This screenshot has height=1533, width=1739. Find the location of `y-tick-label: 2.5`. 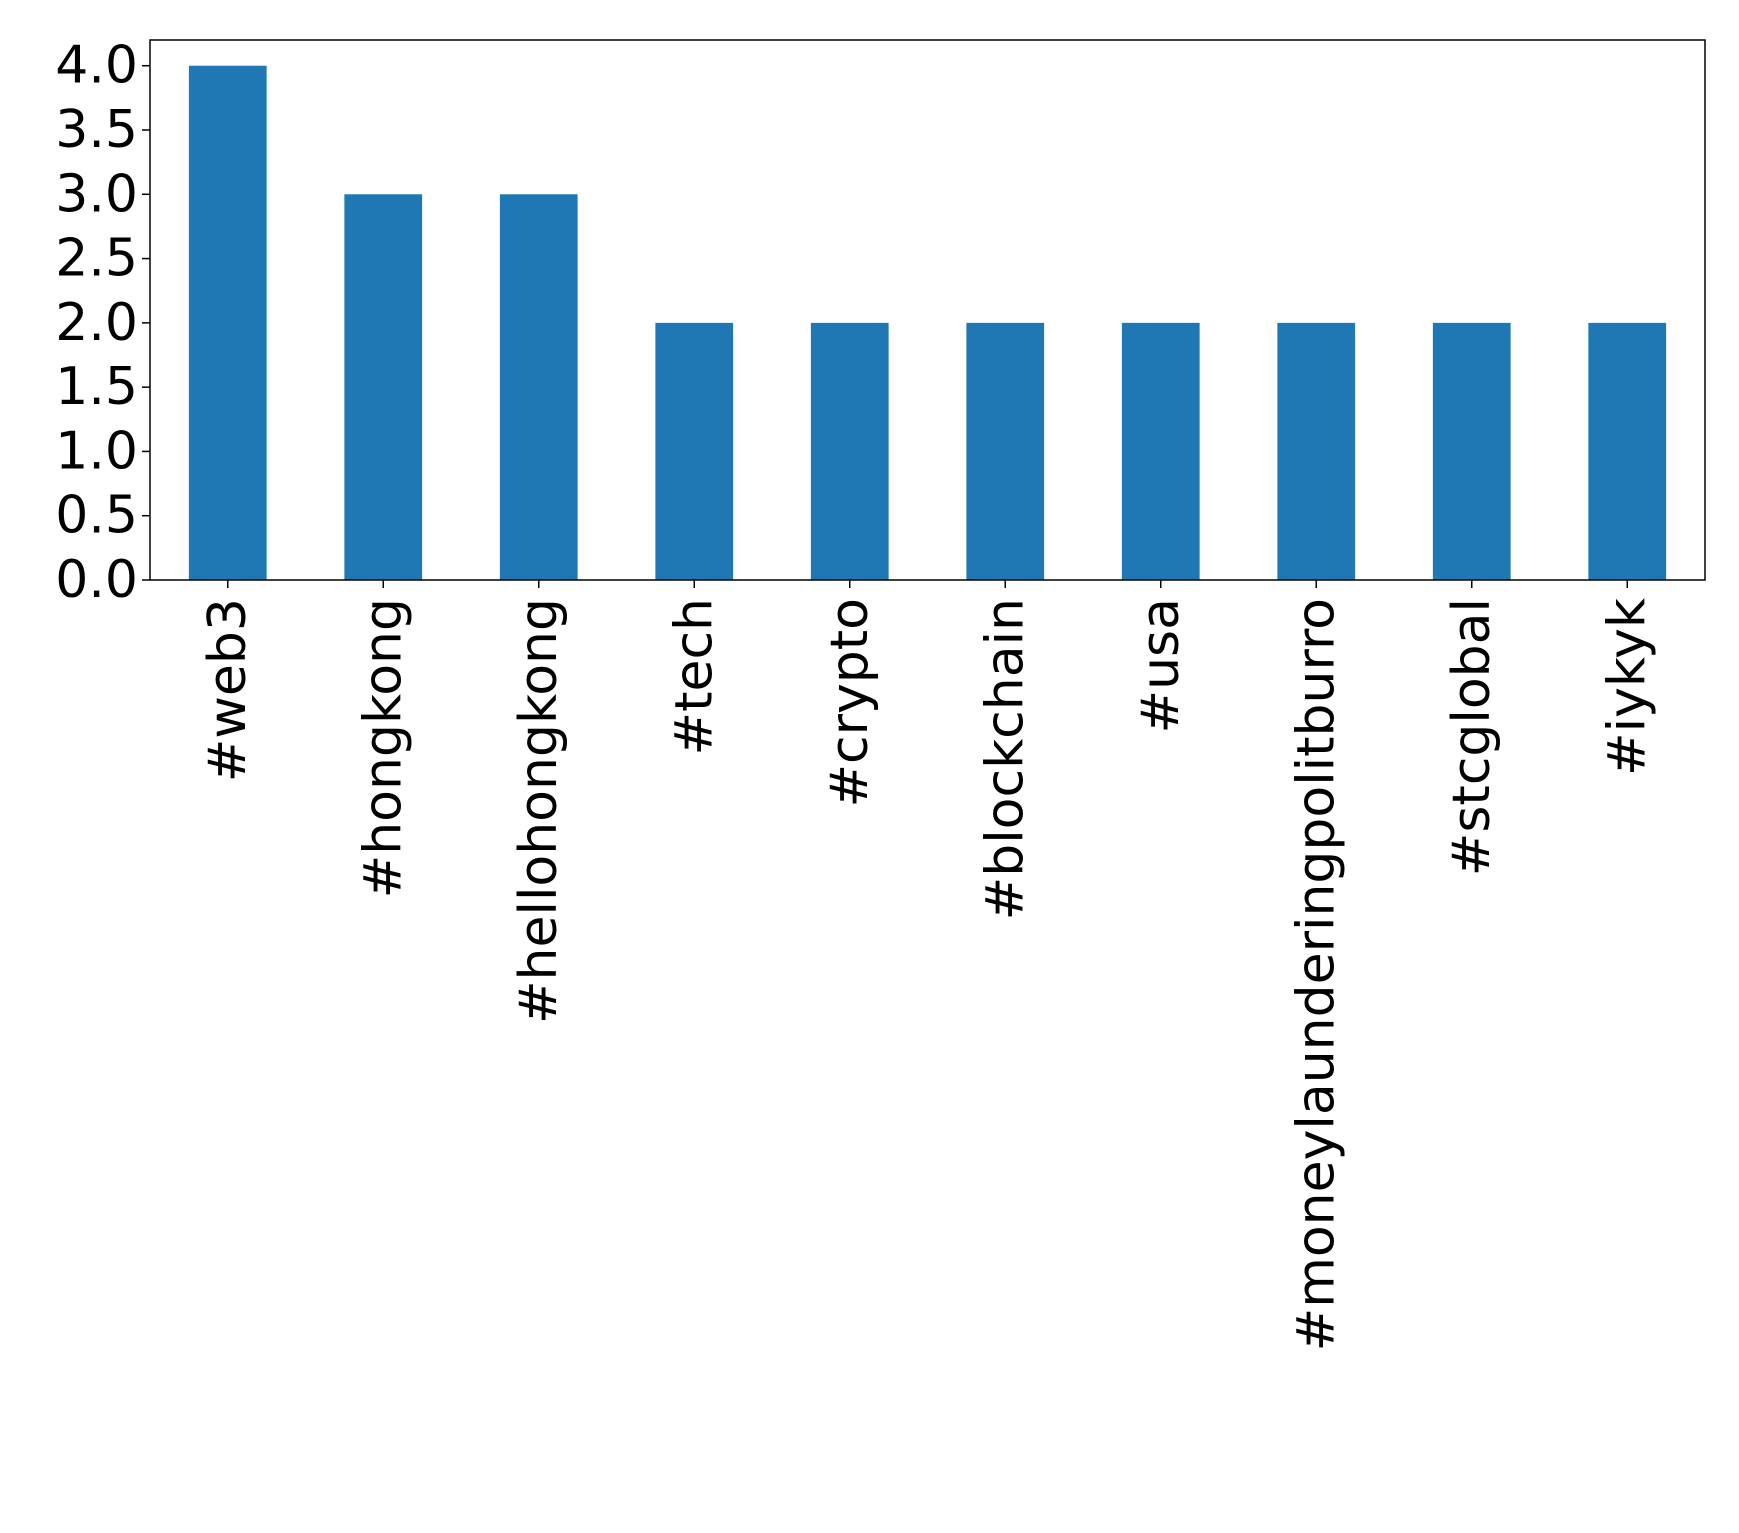

y-tick-label: 2.5 is located at coordinates (96, 259).